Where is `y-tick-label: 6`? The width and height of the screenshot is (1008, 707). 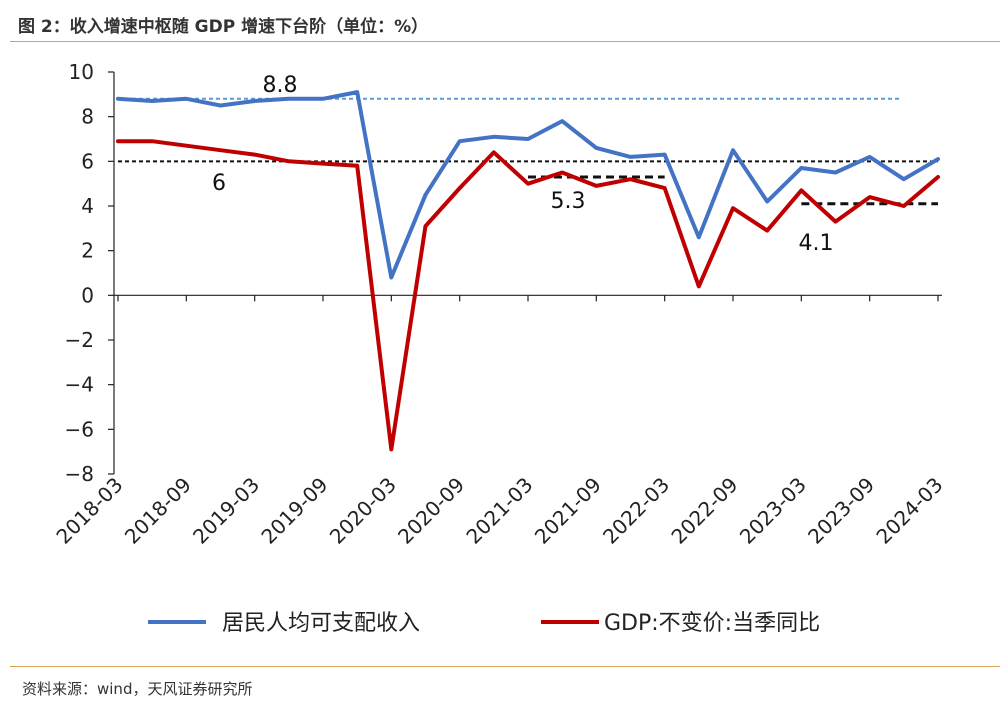 y-tick-label: 6 is located at coordinates (87, 161).